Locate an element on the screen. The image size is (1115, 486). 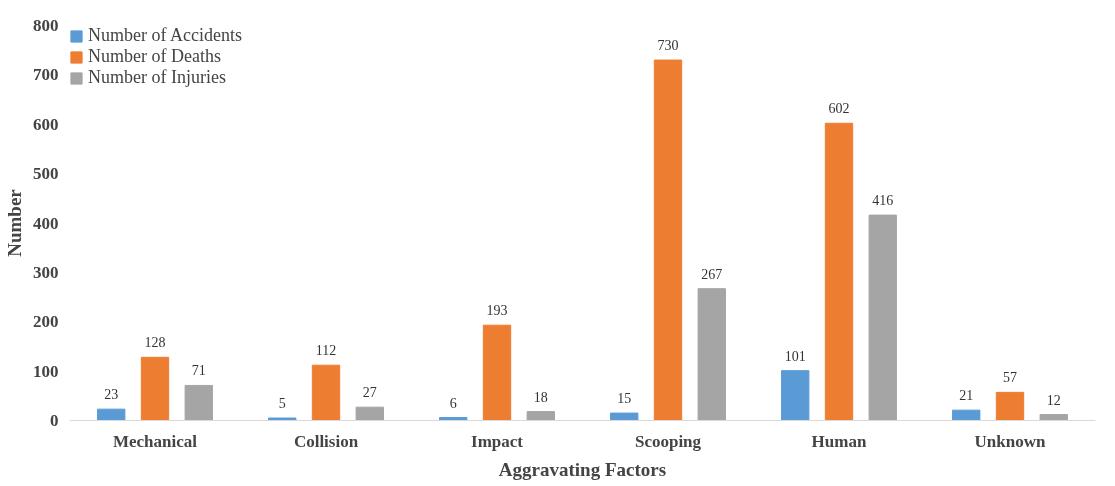
data-label: 71 is located at coordinates (198, 371).